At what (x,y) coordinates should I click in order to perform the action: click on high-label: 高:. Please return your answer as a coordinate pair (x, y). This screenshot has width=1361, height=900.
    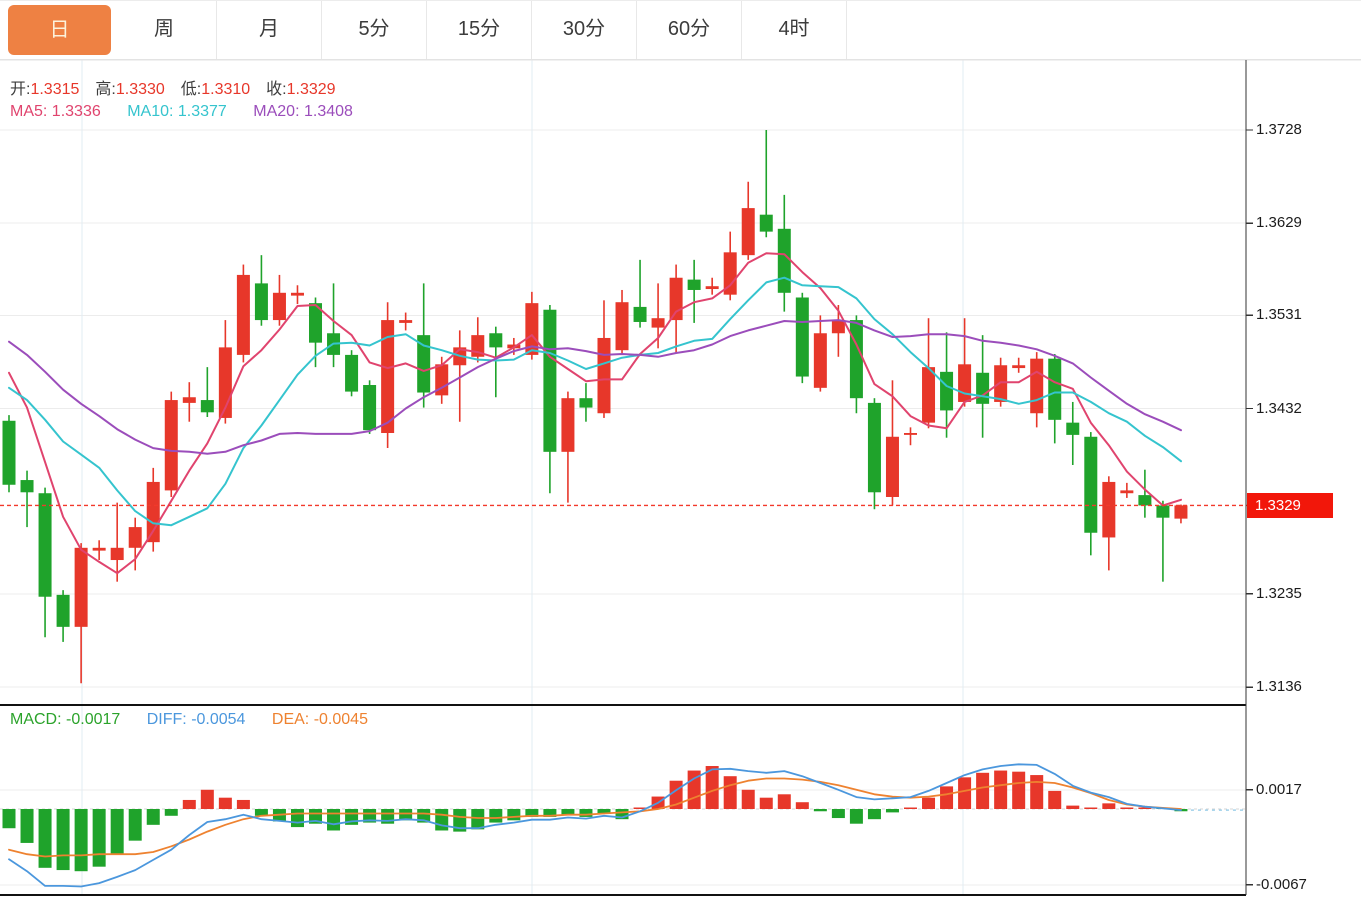
    Looking at the image, I should click on (105, 89).